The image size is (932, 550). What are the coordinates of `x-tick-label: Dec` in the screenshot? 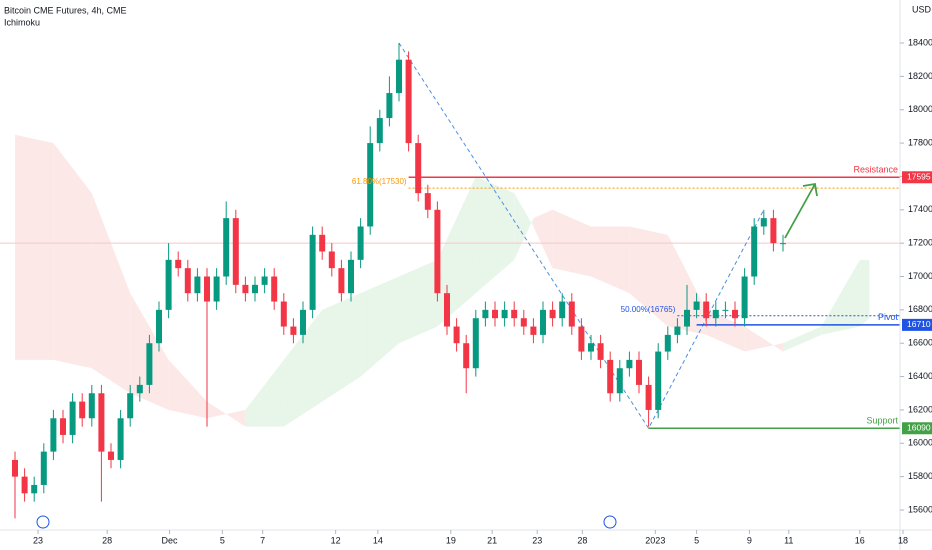 It's located at (170, 540).